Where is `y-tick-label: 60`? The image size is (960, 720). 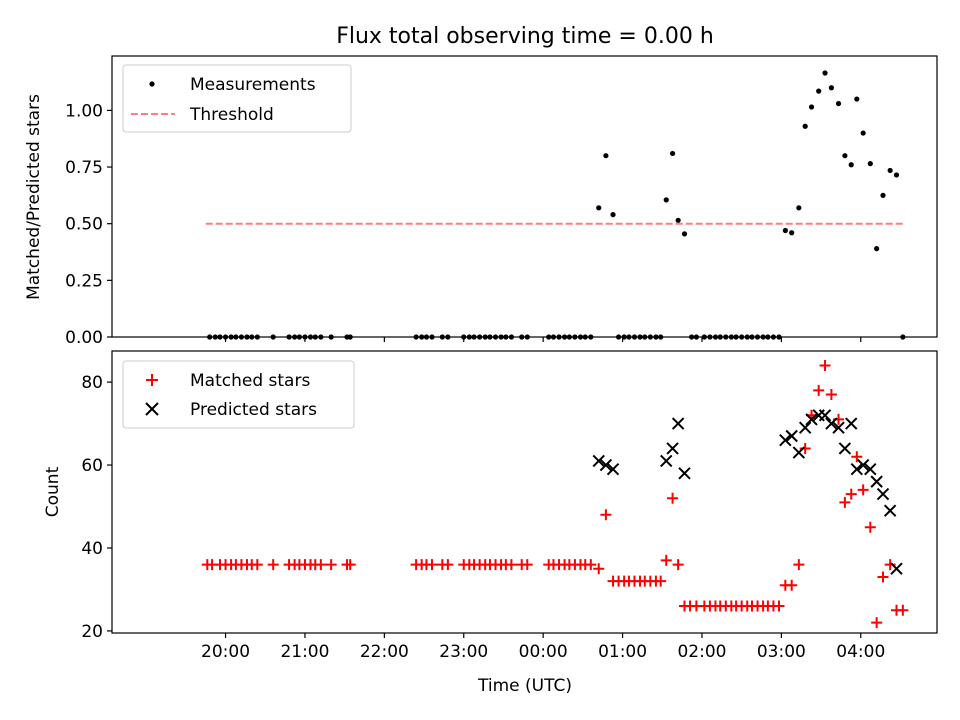
y-tick-label: 60 is located at coordinates (92, 466).